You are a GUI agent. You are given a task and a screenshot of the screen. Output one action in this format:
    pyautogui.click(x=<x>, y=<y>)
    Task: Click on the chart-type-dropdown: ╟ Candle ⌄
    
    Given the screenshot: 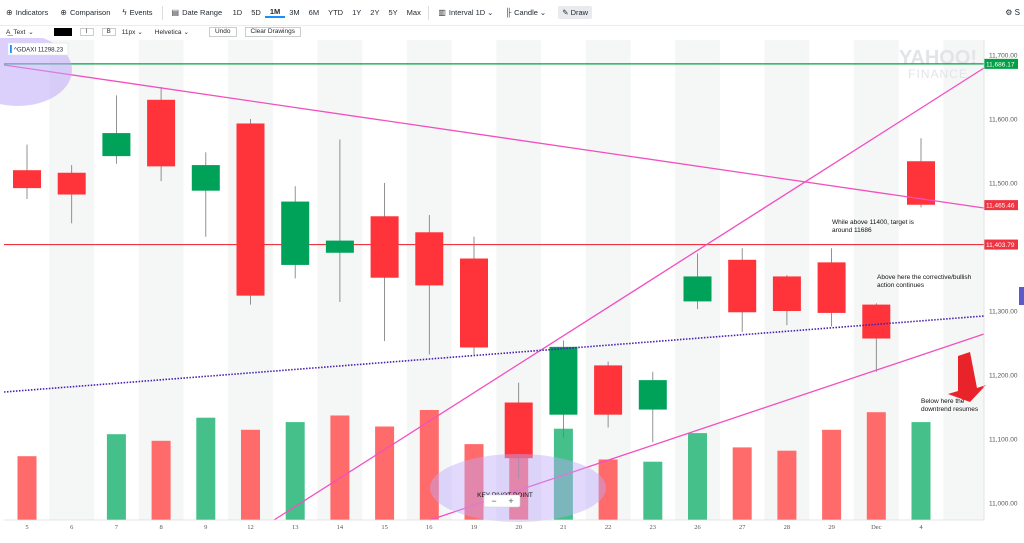 What is the action you would take?
    pyautogui.click(x=525, y=13)
    